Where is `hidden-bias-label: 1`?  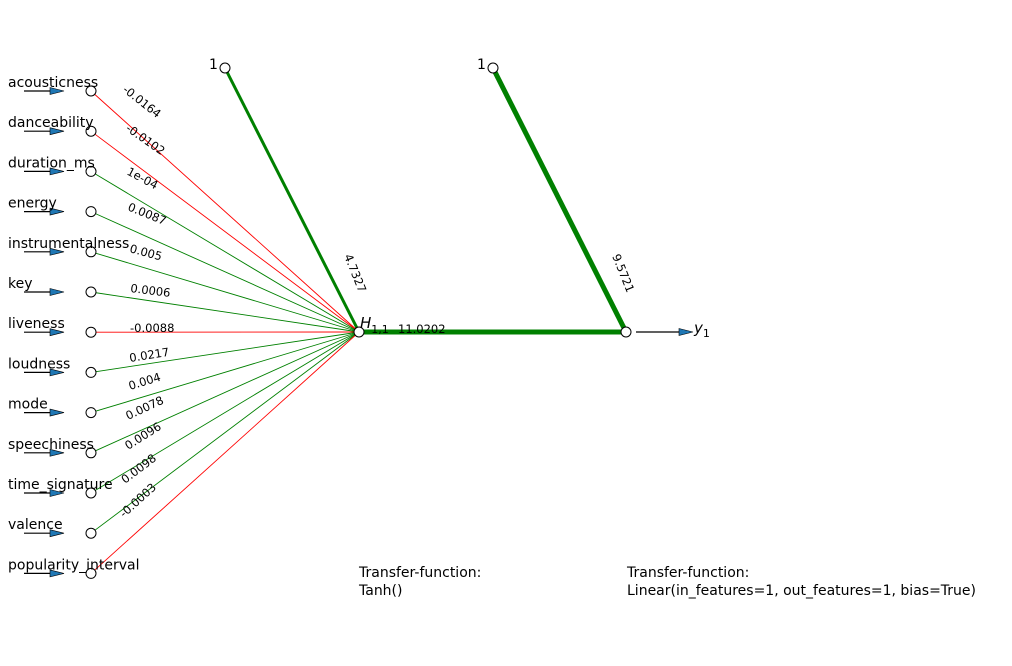 hidden-bias-label: 1 is located at coordinates (213, 65).